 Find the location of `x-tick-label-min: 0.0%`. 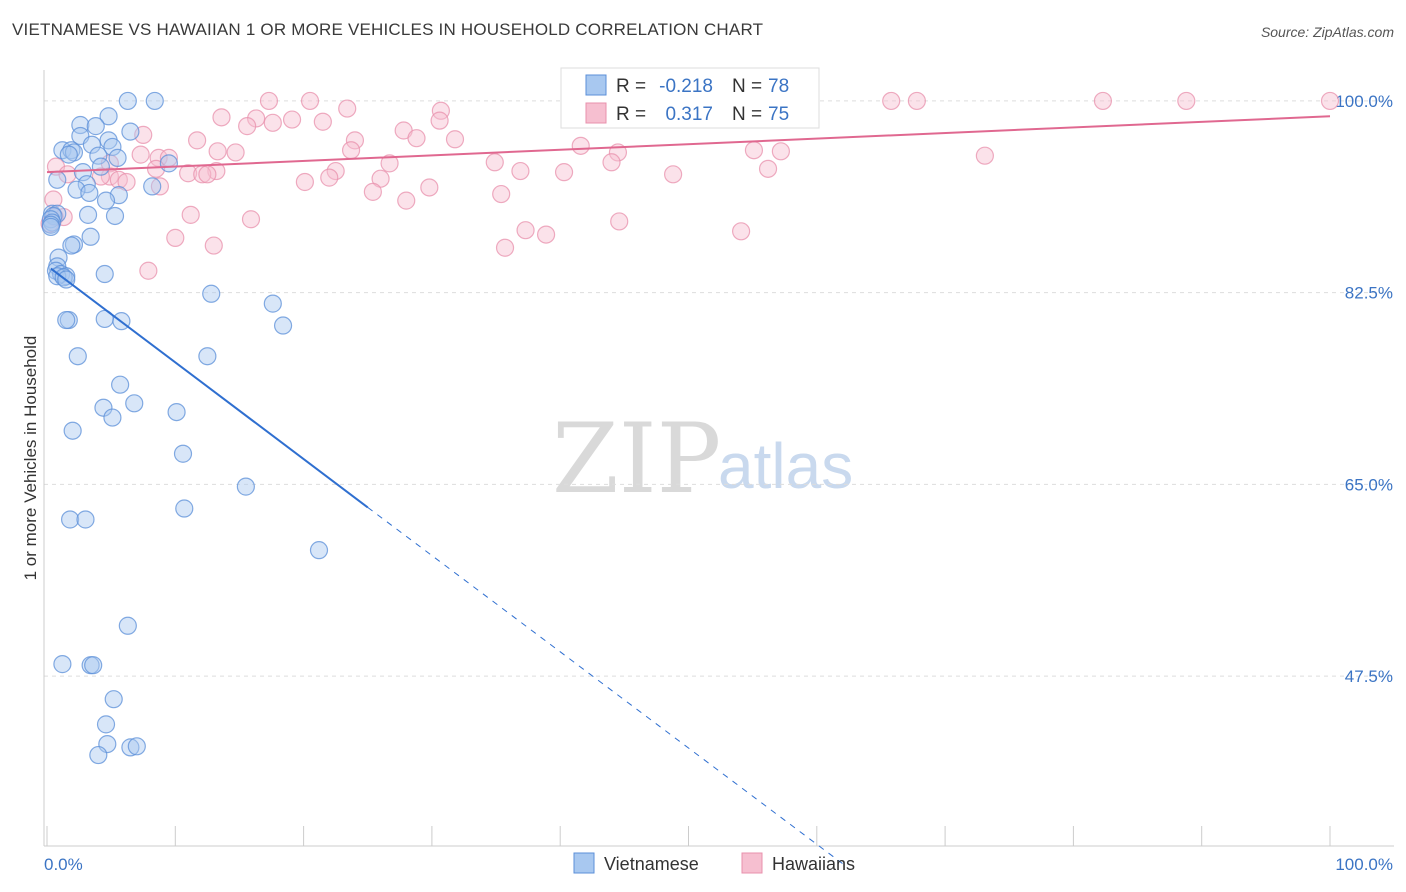

x-tick-label-min: 0.0% is located at coordinates (63, 864).